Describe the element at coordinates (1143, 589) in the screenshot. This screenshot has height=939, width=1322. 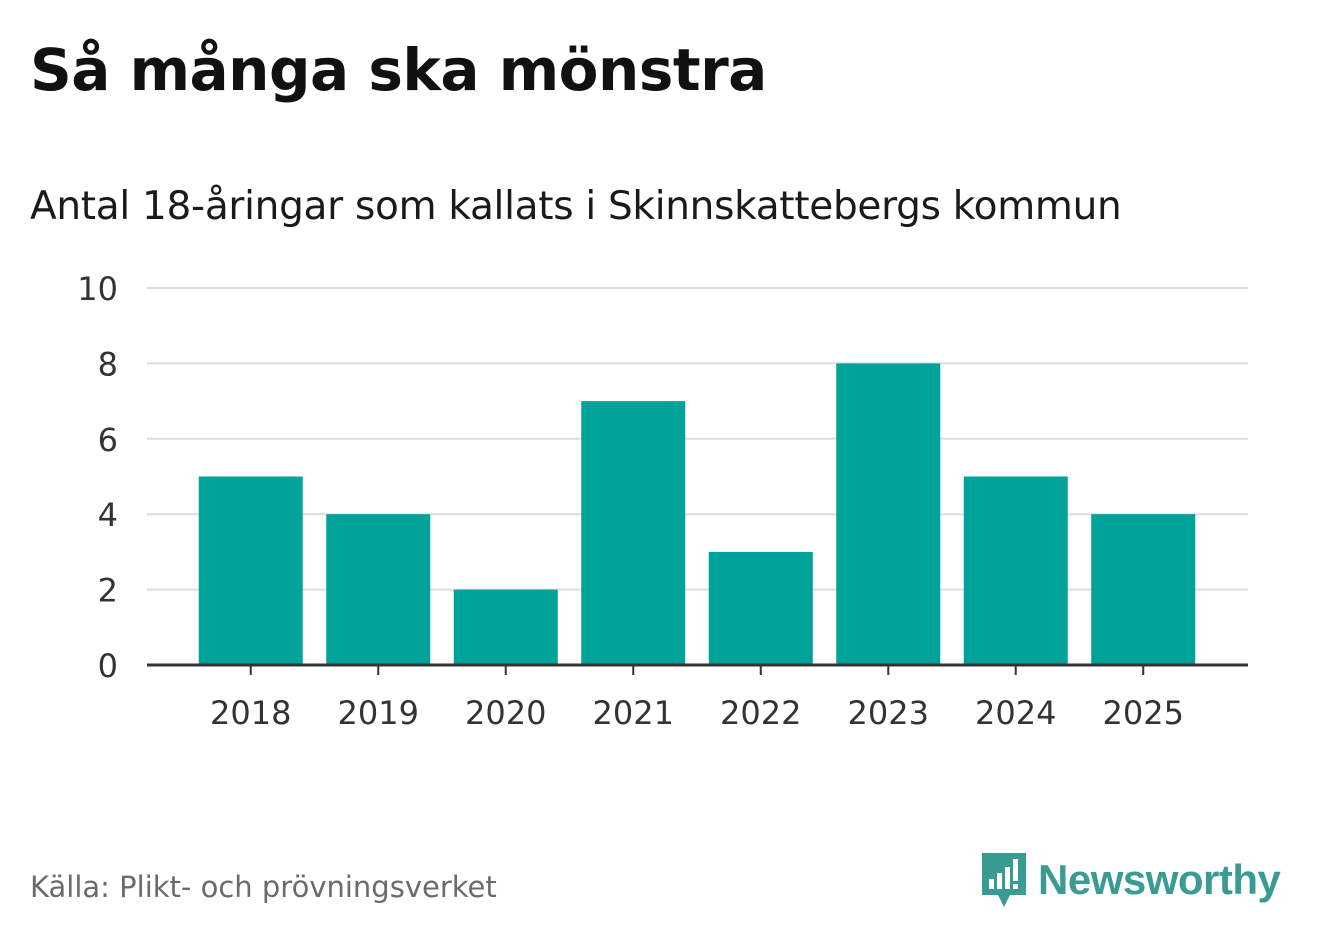
I see `bar-2025` at that location.